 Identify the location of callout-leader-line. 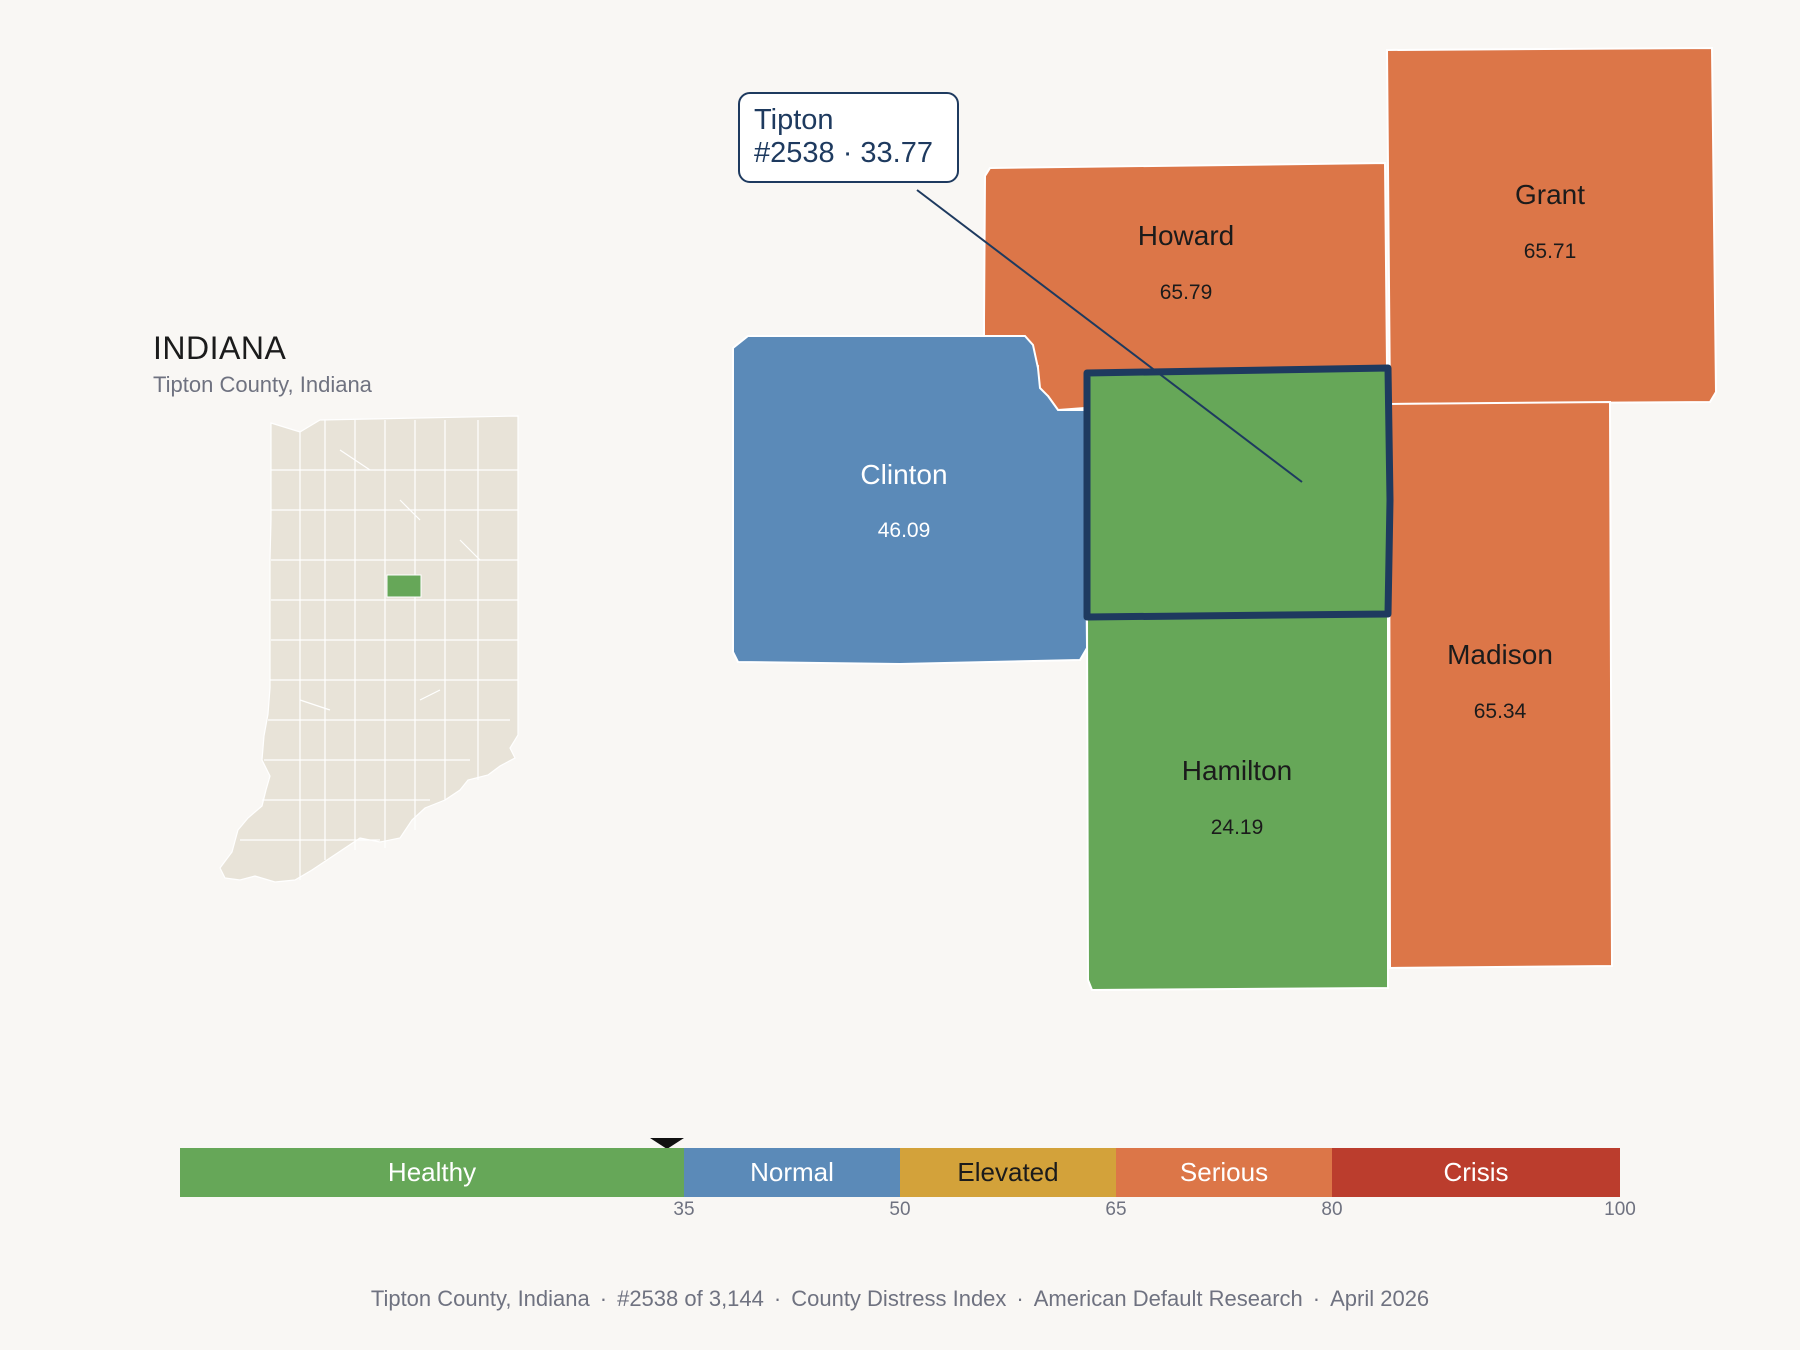
(1109, 336).